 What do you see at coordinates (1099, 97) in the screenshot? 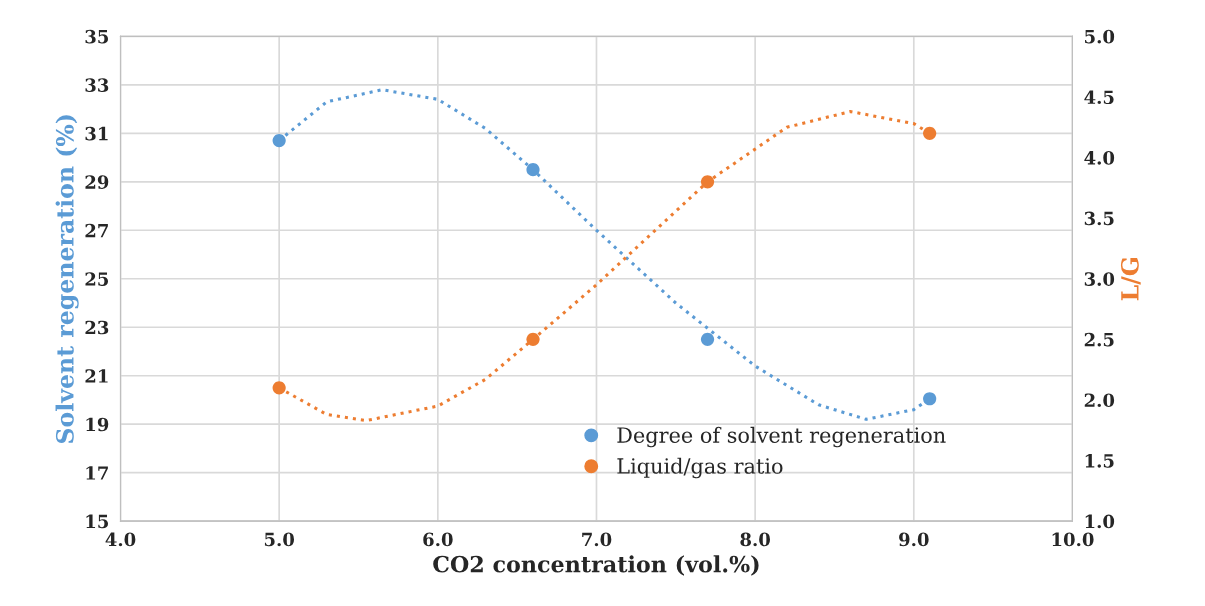
I see `y2-tick-label: 4.5` at bounding box center [1099, 97].